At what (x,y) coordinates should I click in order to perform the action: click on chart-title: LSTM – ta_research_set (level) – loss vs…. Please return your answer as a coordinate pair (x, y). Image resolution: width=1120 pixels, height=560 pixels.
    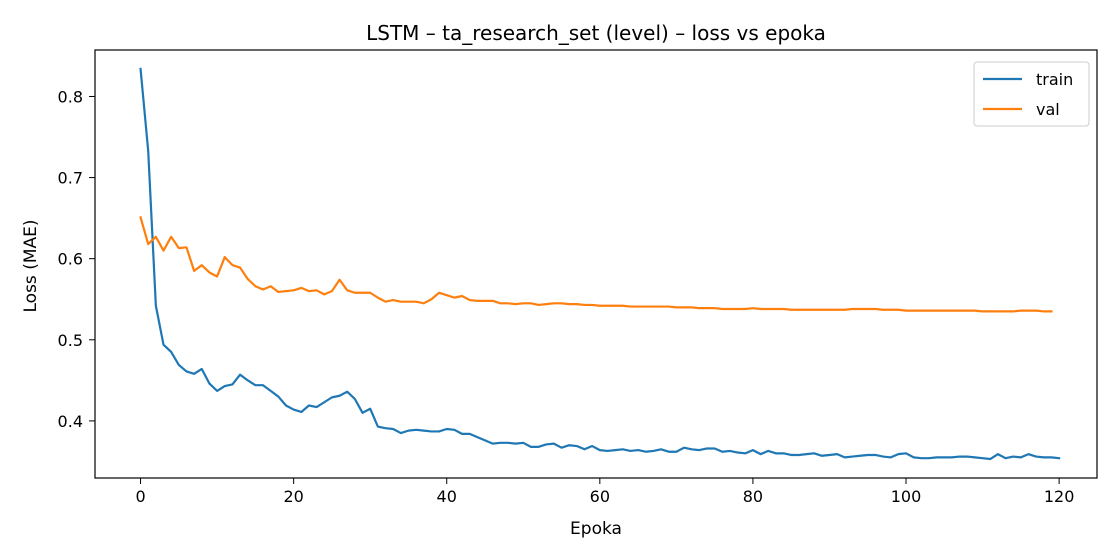
    Looking at the image, I should click on (596, 33).